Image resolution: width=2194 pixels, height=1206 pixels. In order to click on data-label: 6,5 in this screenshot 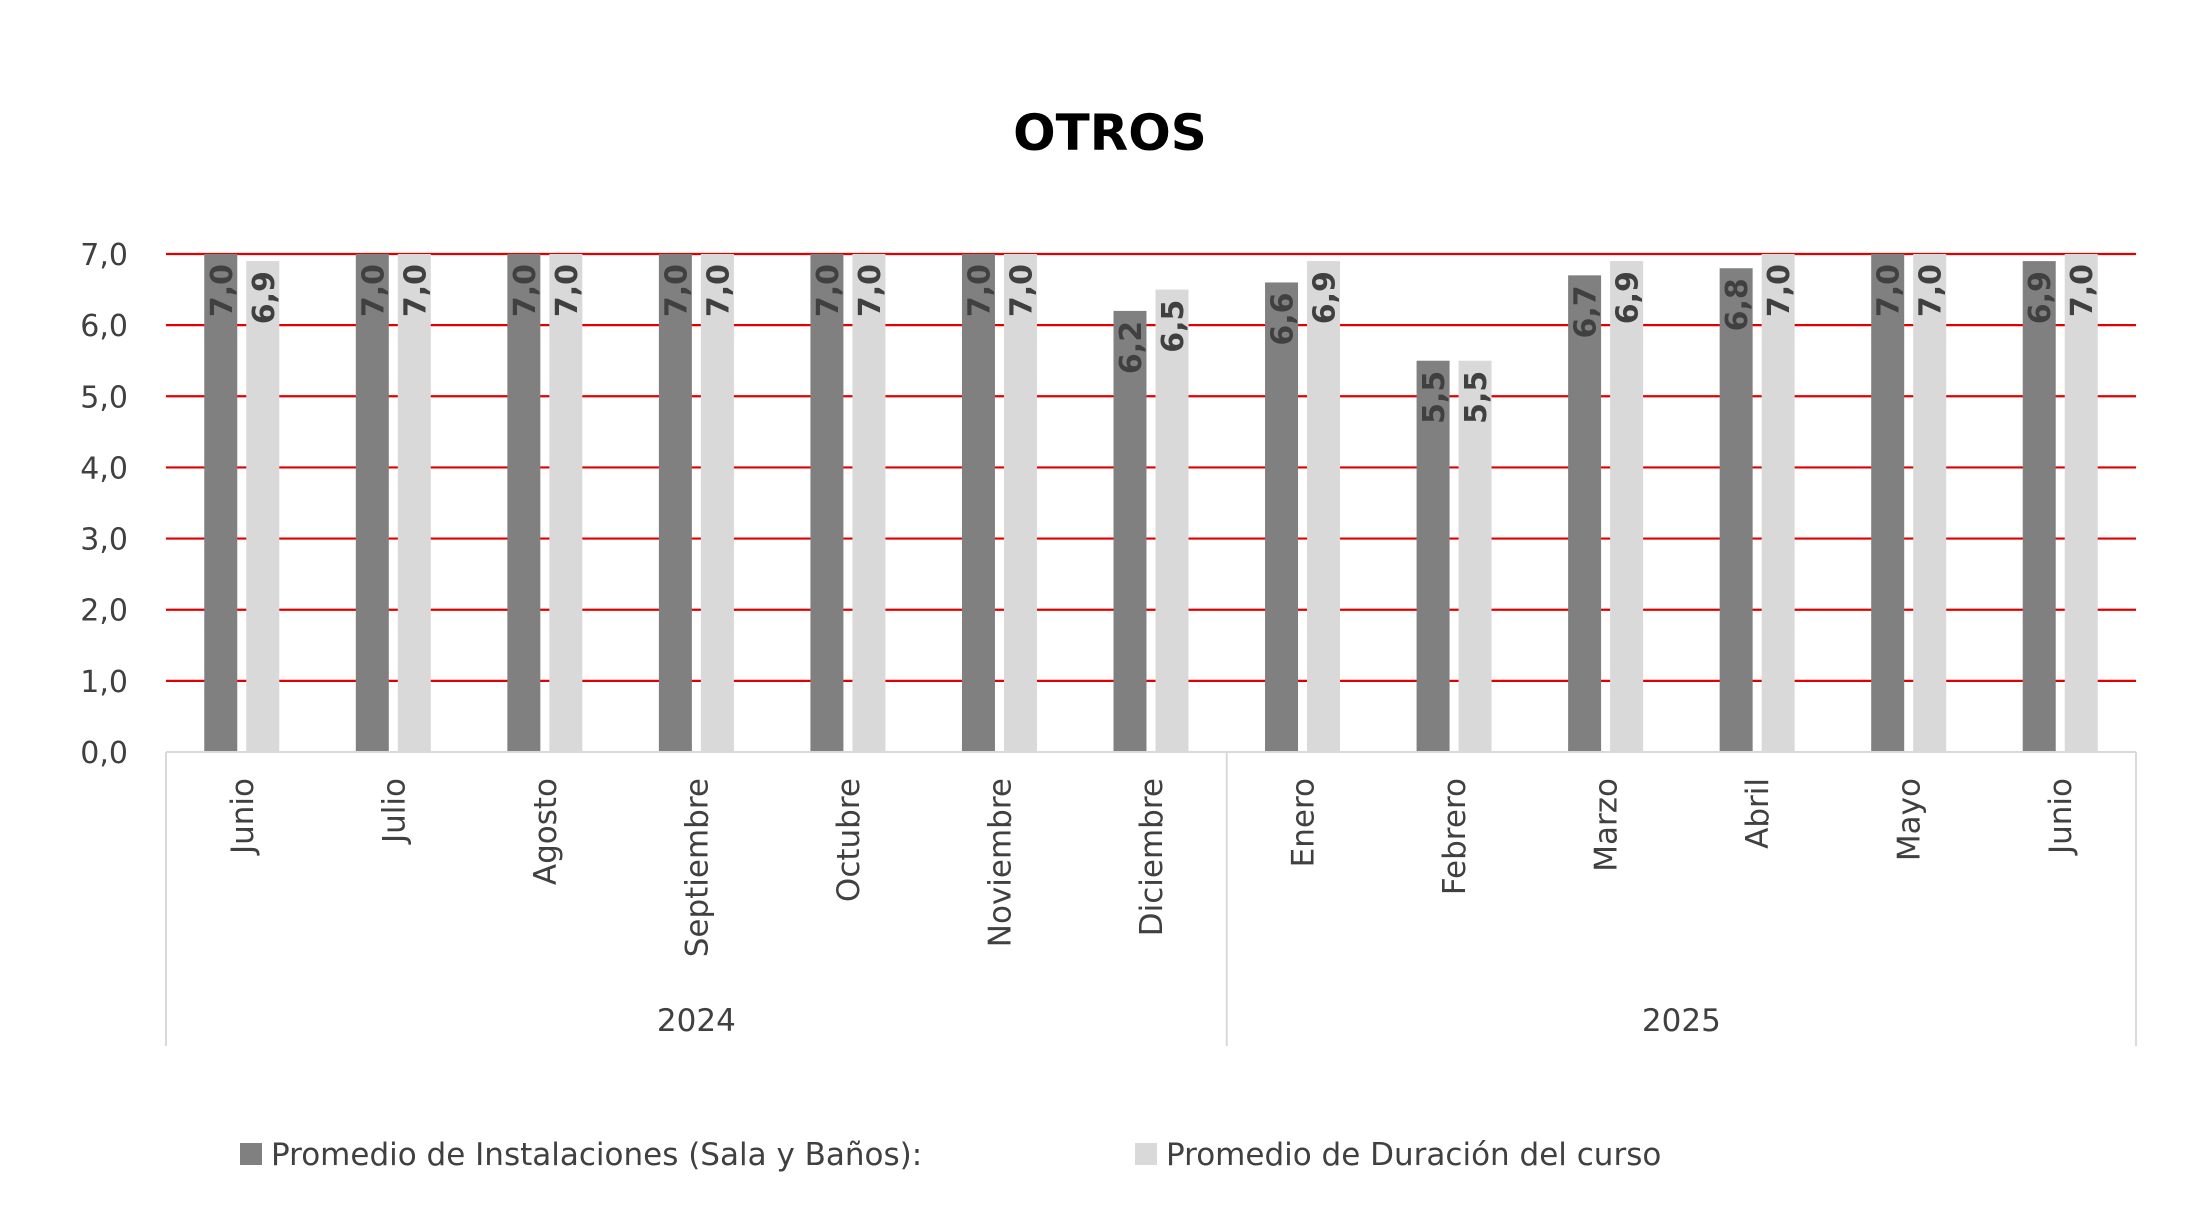, I will do `click(1173, 326)`.